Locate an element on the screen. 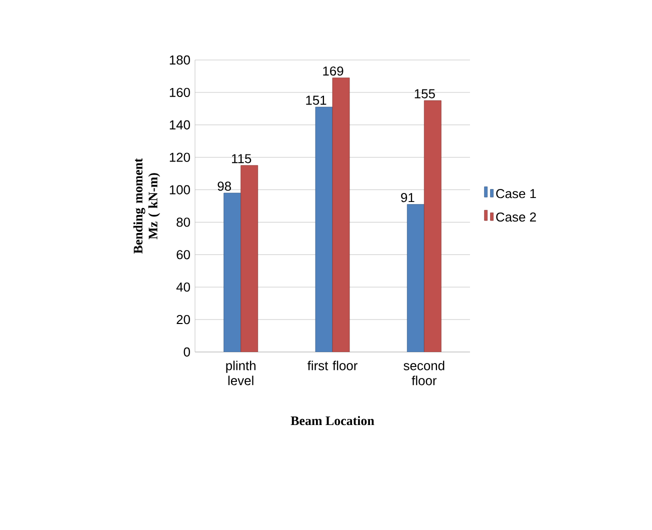  y-tick-label: 120 is located at coordinates (180, 157).